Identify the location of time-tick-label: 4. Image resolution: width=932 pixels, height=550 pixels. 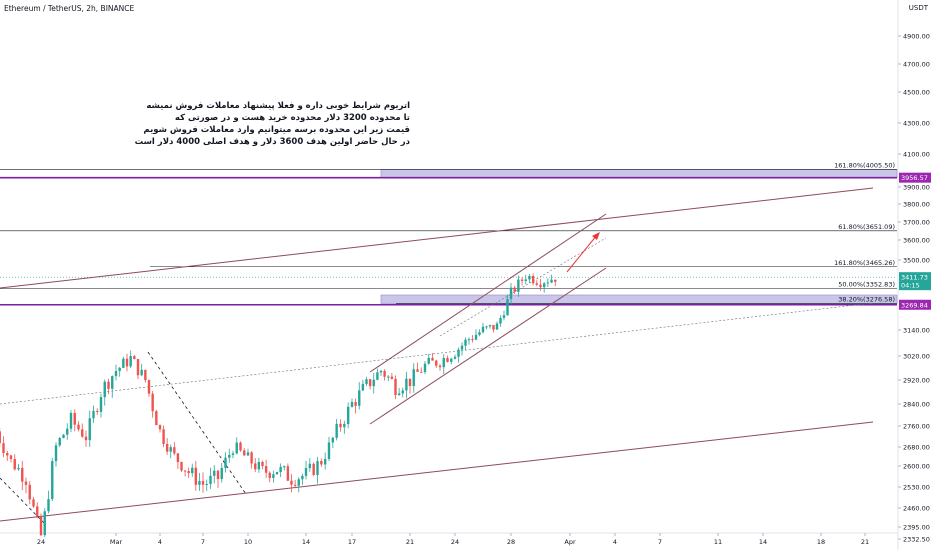
(160, 542).